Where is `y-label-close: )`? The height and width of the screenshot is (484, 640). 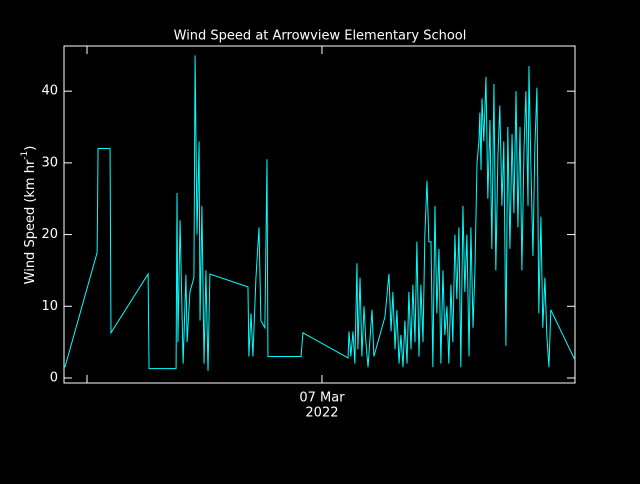 y-label-close: ) is located at coordinates (30, 148).